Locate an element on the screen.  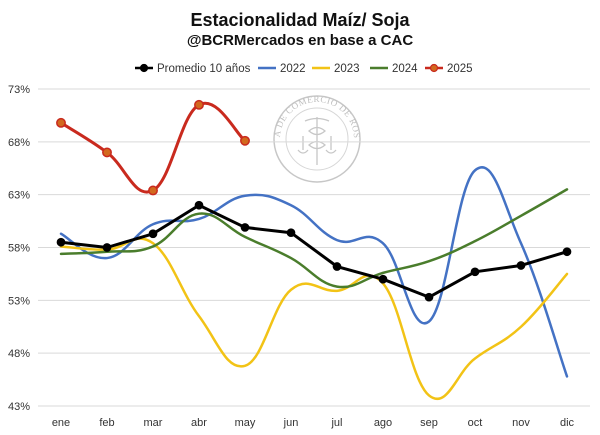
x-tick-label: ene is located at coordinates (61, 423).